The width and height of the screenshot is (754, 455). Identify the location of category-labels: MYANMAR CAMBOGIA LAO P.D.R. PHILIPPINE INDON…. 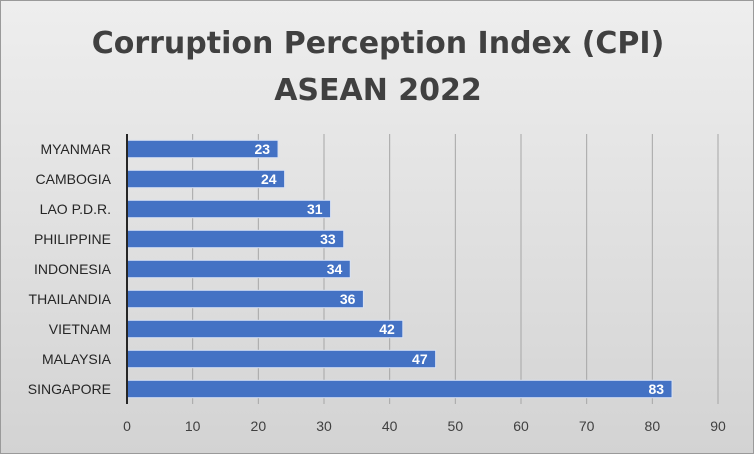
(70, 269).